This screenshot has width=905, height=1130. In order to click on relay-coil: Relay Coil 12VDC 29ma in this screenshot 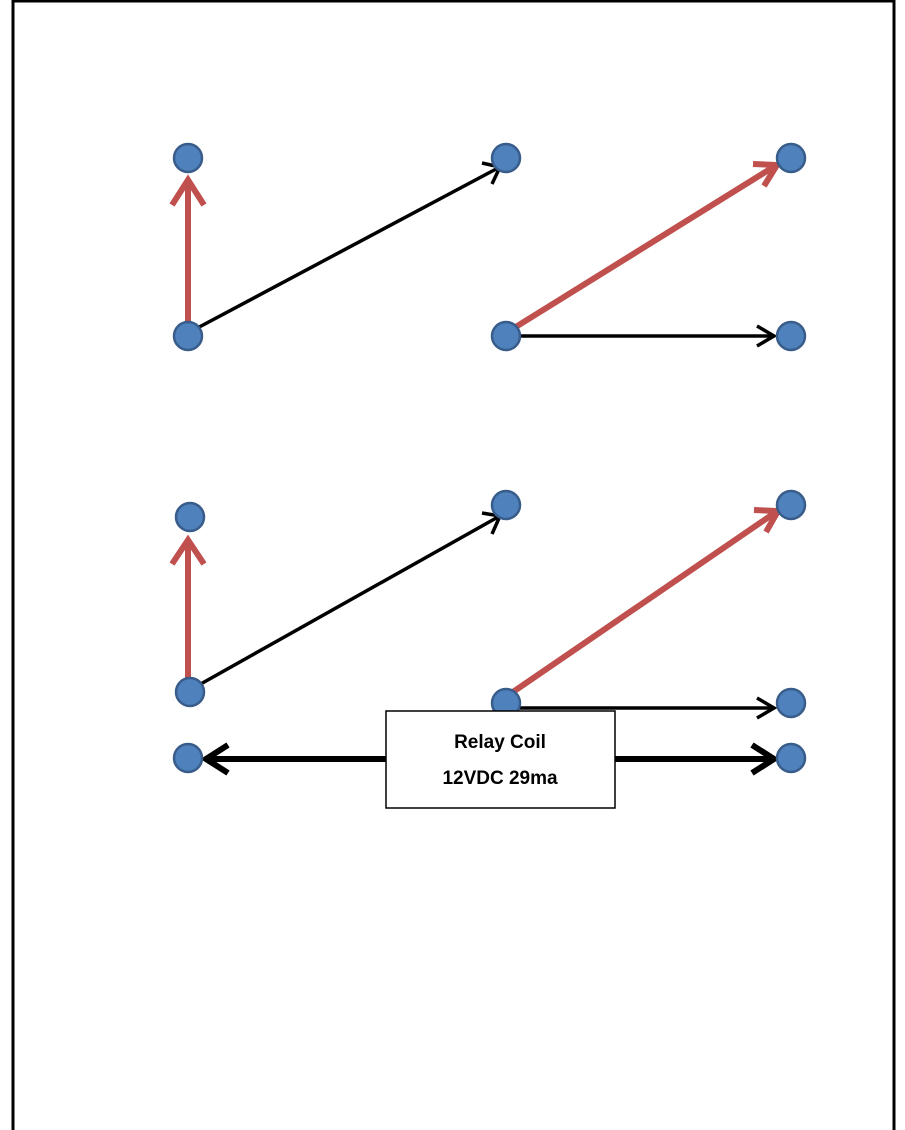, I will do `click(489, 759)`.